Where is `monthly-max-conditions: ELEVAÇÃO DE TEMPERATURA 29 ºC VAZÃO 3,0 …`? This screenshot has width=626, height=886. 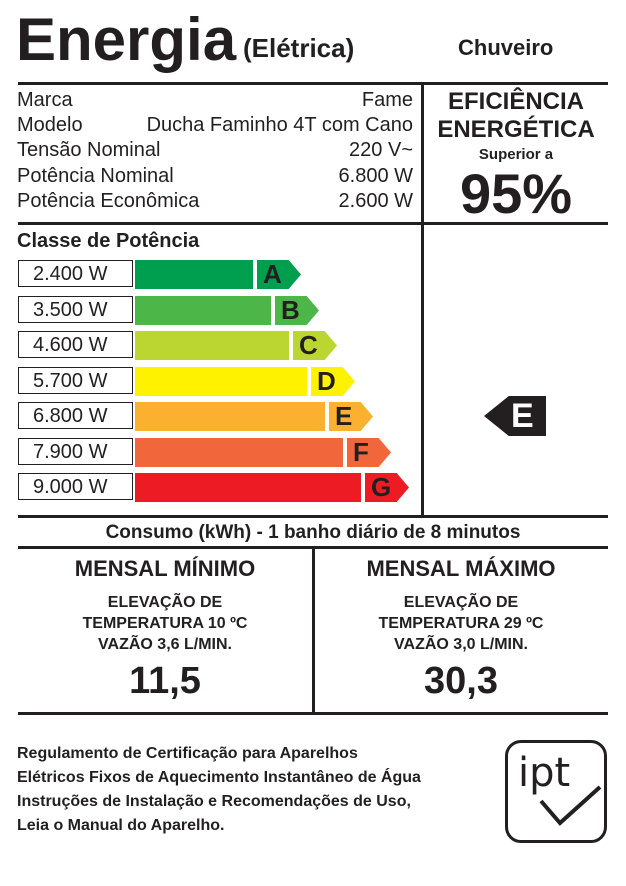 monthly-max-conditions: ELEVAÇÃO DE TEMPERATURA 29 ºC VAZÃO 3,0 … is located at coordinates (461, 623).